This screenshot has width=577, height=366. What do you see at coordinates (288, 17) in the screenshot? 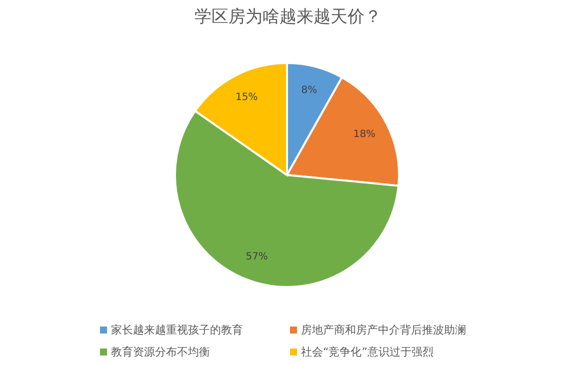
I see `title: 学区房为啥越来越天价？` at bounding box center [288, 17].